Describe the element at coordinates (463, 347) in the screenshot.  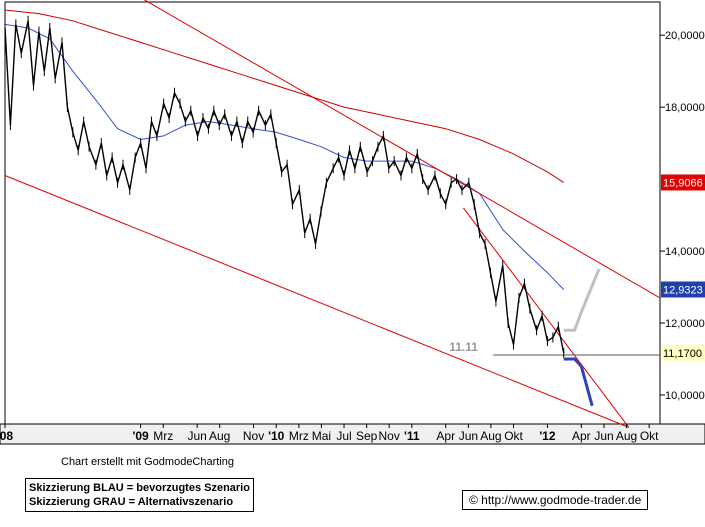
I see `support-label: 11.11` at that location.